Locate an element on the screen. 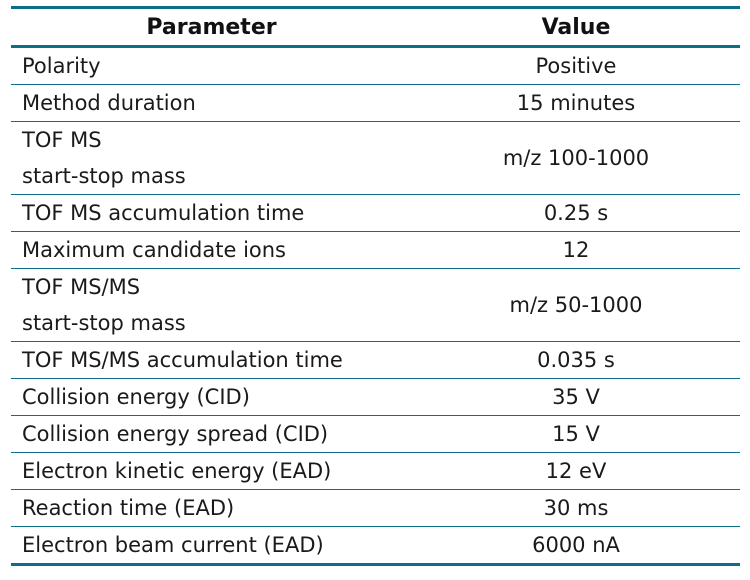 This screenshot has height=580, width=750. parameter-cell: Polarity is located at coordinates (211, 65).